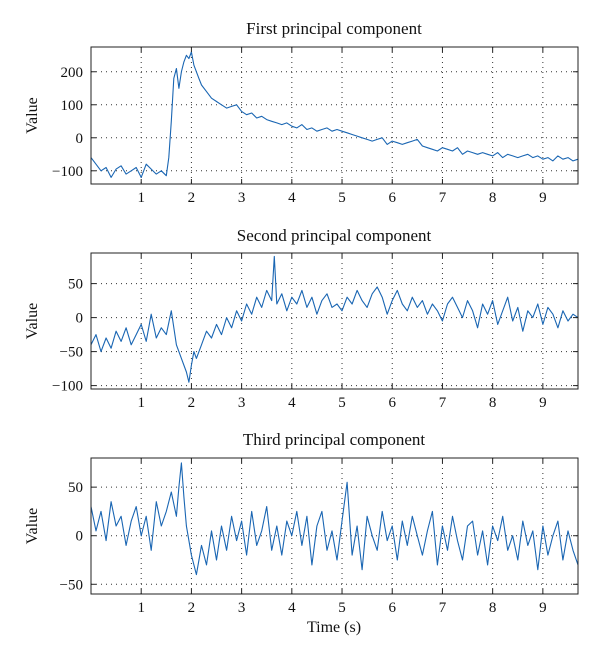 Image resolution: width=600 pixels, height=656 pixels. What do you see at coordinates (334, 627) in the screenshot?
I see `x-axis-label: Time (s)` at bounding box center [334, 627].